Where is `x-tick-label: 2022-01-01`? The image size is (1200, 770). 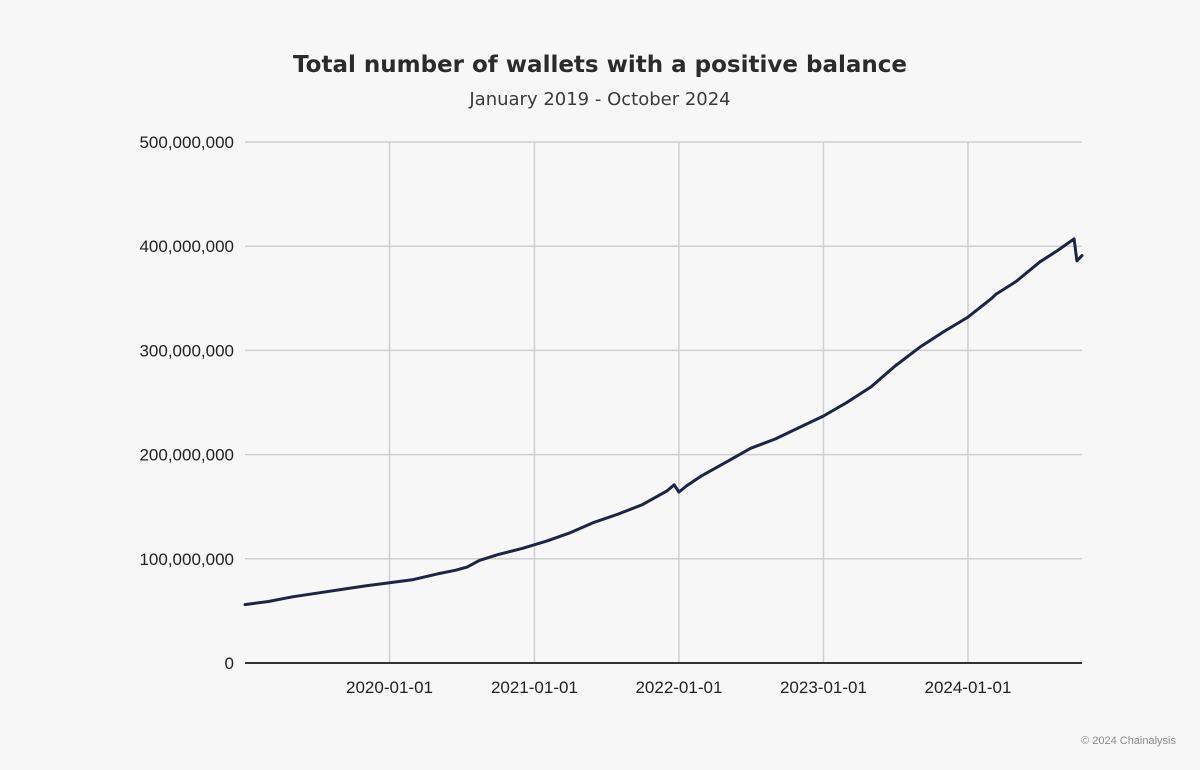 x-tick-label: 2022-01-01 is located at coordinates (678, 687).